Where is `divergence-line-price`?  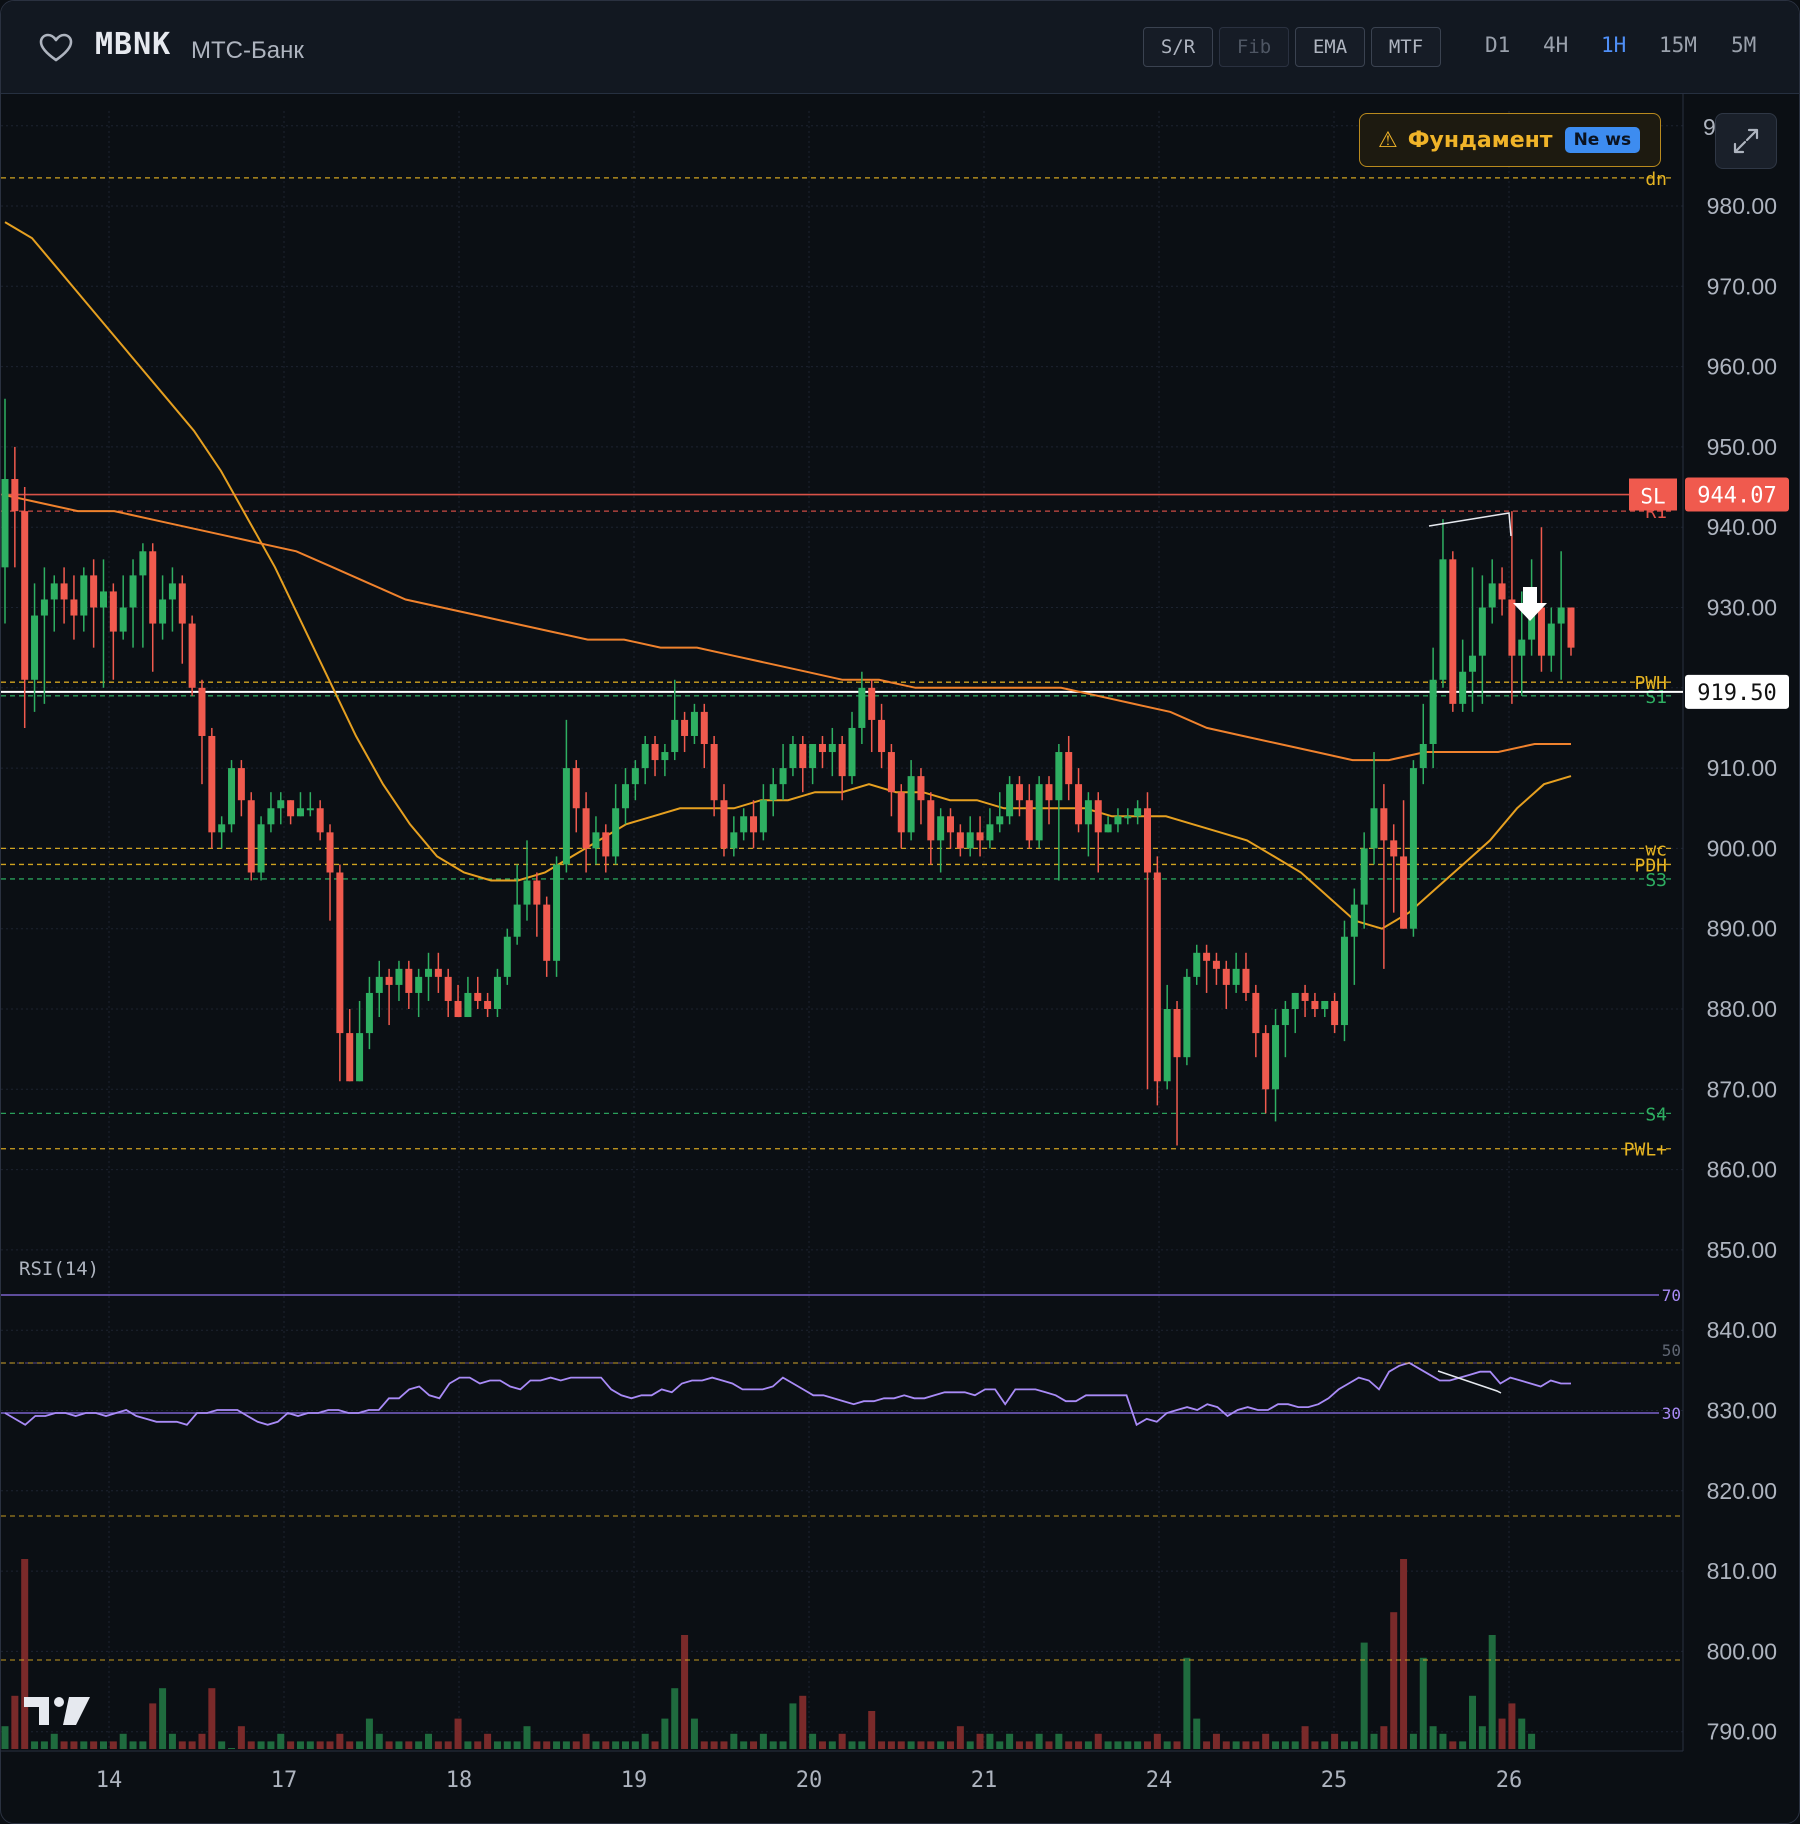
divergence-line-price is located at coordinates (1470, 524).